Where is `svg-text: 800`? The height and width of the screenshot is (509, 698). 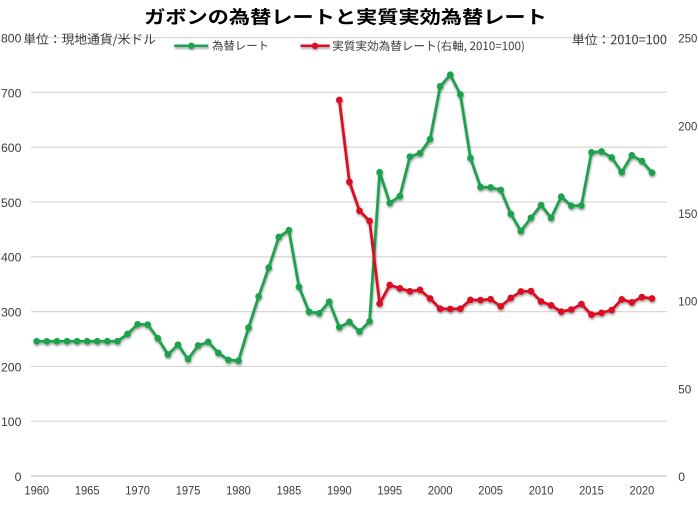
svg-text: 800 is located at coordinates (11, 39).